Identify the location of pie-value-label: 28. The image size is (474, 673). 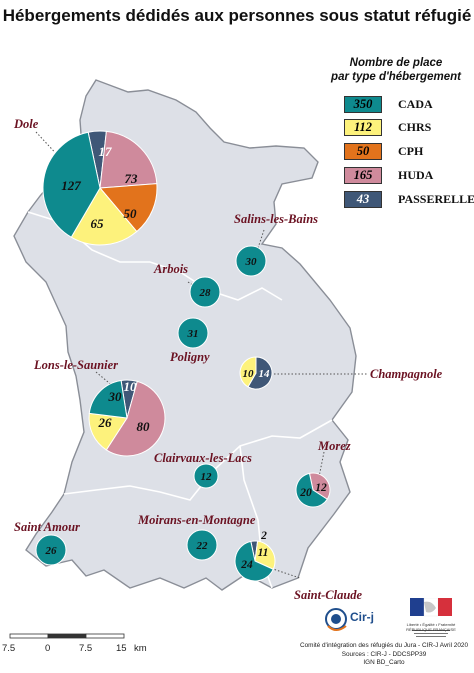
(205, 293).